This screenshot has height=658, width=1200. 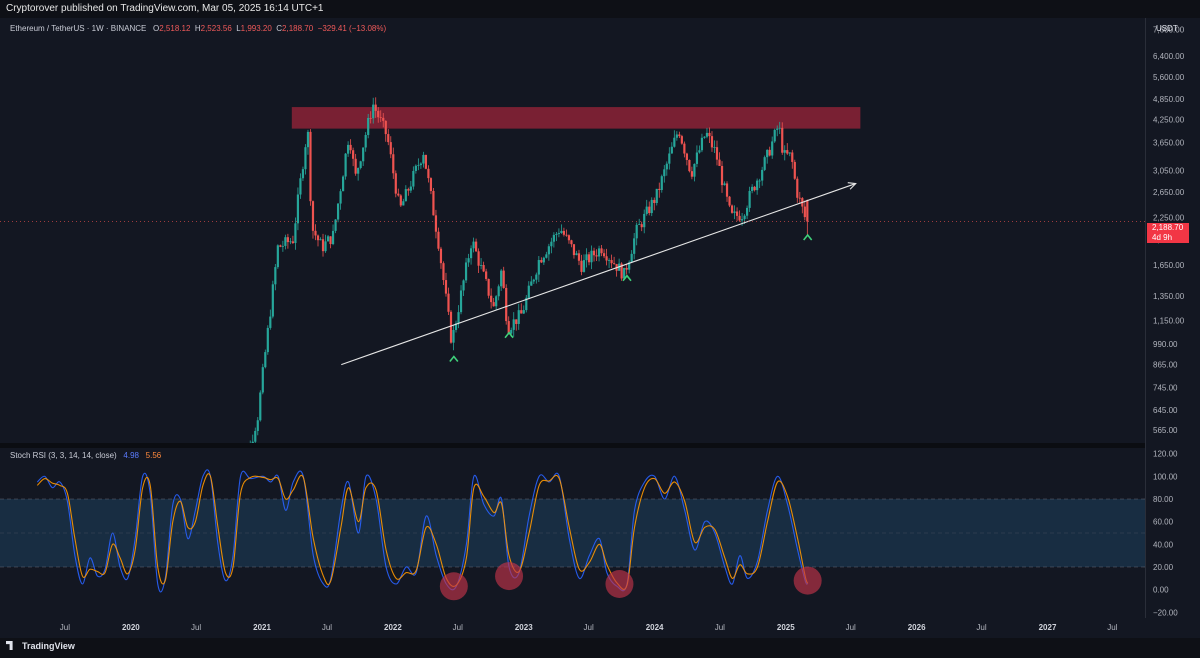 I want to click on bottom-bar, so click(x=600, y=648).